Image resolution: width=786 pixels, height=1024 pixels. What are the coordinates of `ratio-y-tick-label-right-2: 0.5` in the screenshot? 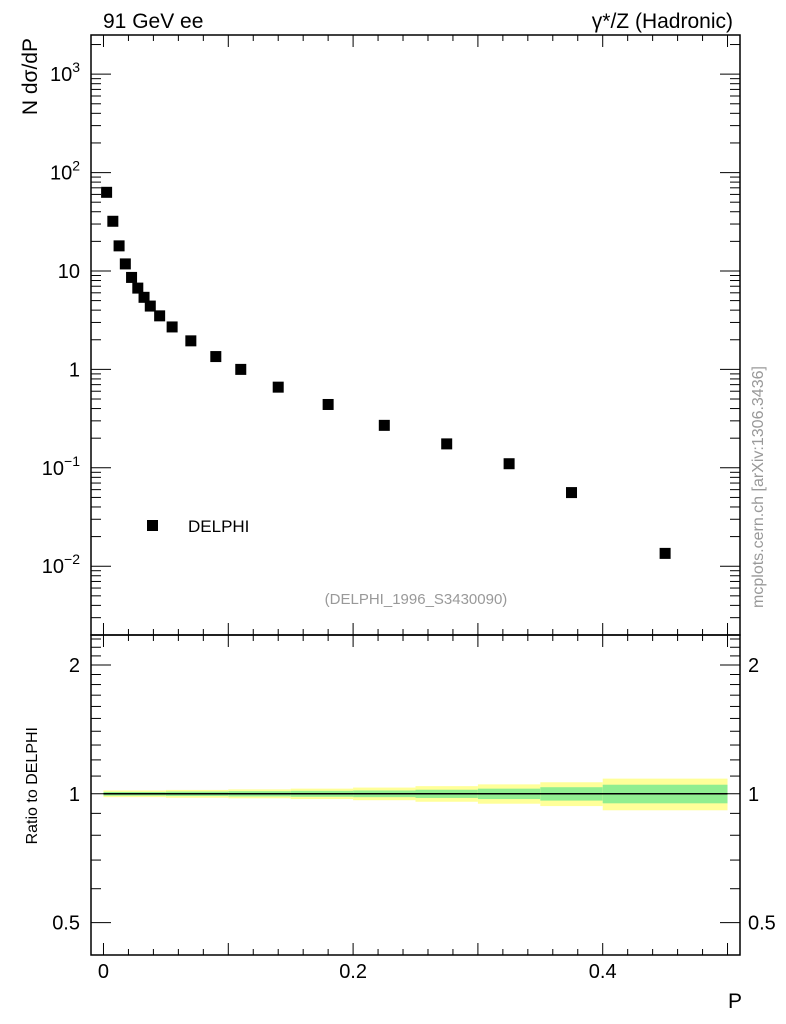 It's located at (762, 924).